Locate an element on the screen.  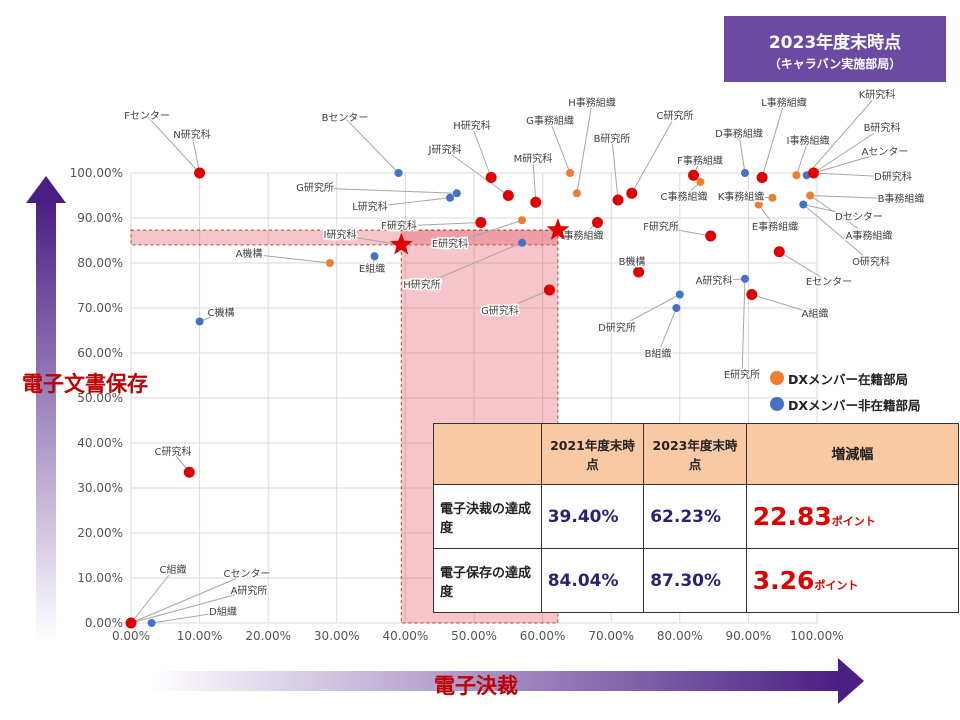
diff-value: 3.26 is located at coordinates (783, 580).